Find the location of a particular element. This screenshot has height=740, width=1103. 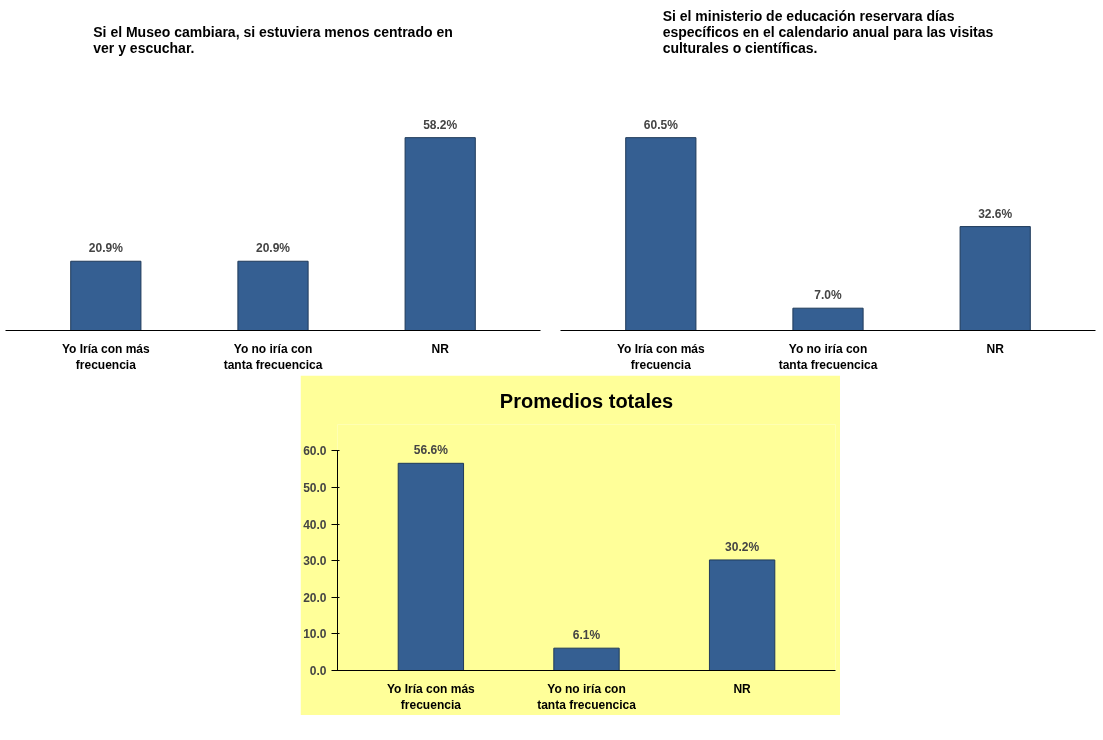

y-tick-label: 50.0 is located at coordinates (315, 487).